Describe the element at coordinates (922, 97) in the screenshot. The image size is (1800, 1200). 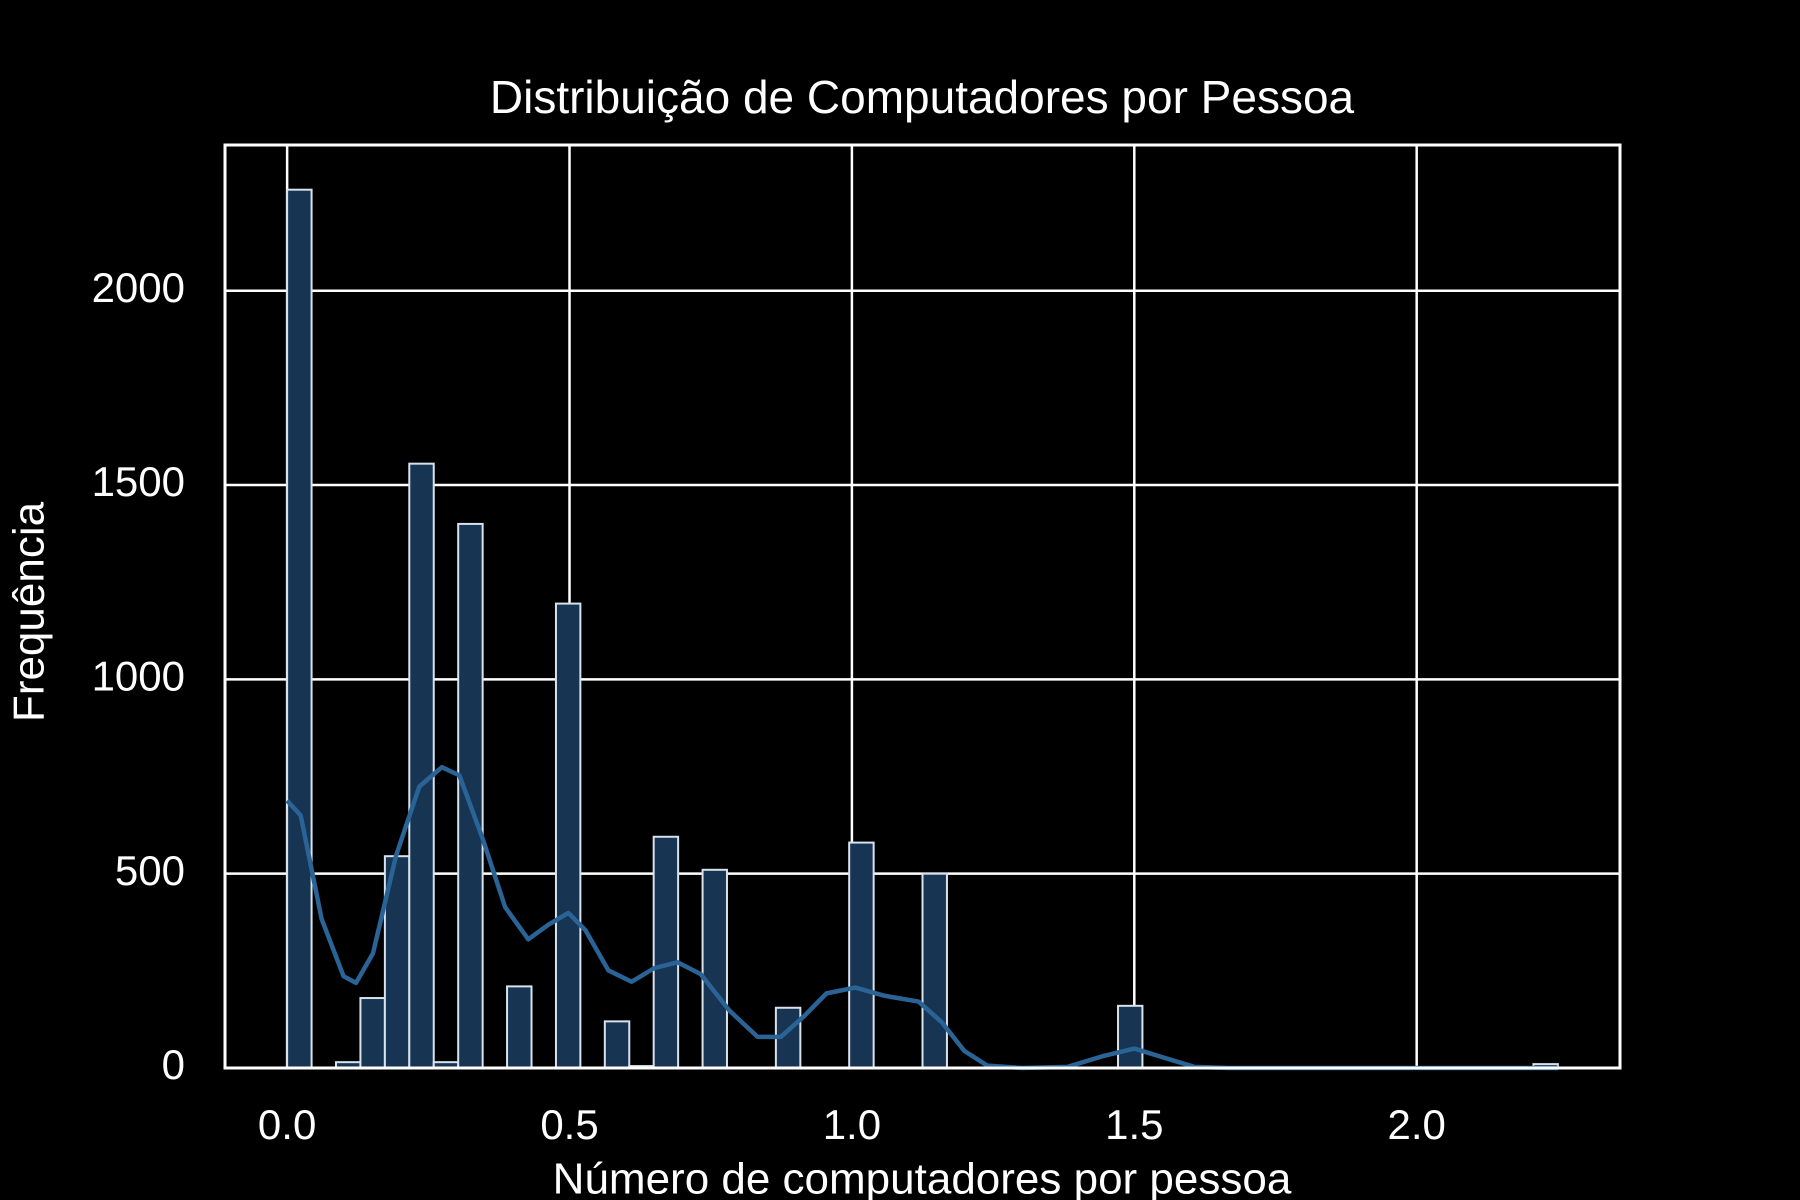
I see `chart-title: Distribuição de Computadores por Pessoa` at that location.